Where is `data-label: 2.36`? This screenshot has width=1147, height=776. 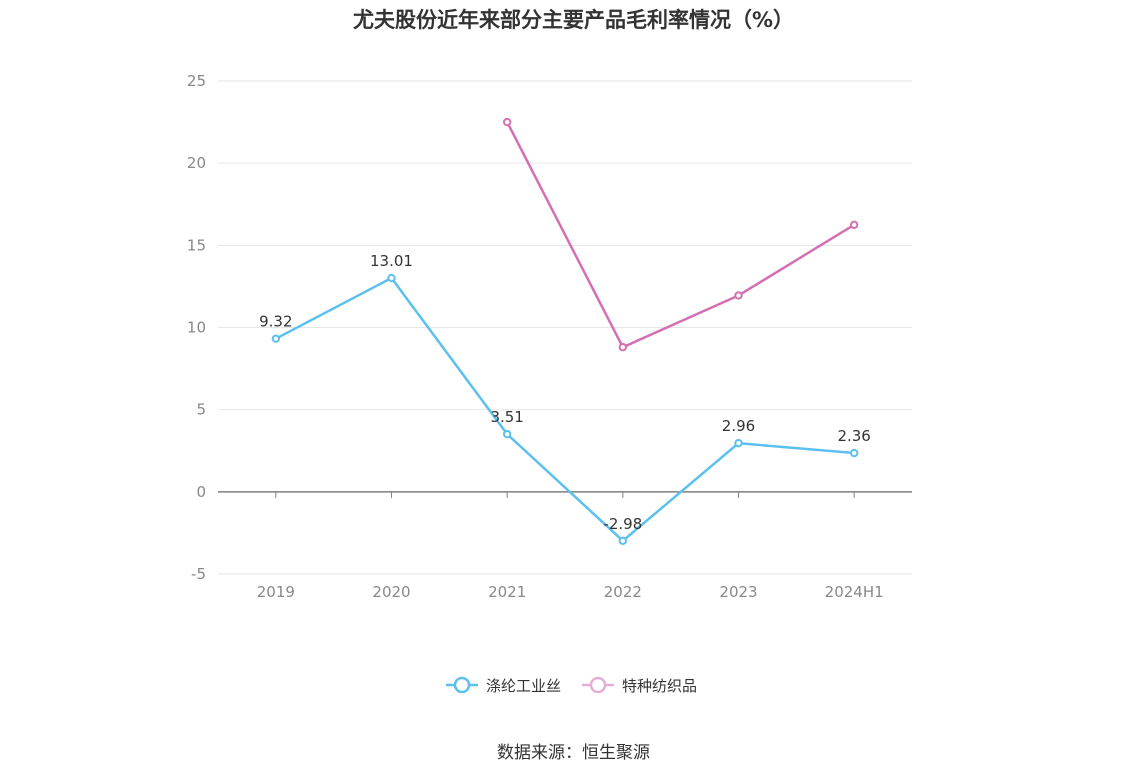
data-label: 2.36 is located at coordinates (853, 436).